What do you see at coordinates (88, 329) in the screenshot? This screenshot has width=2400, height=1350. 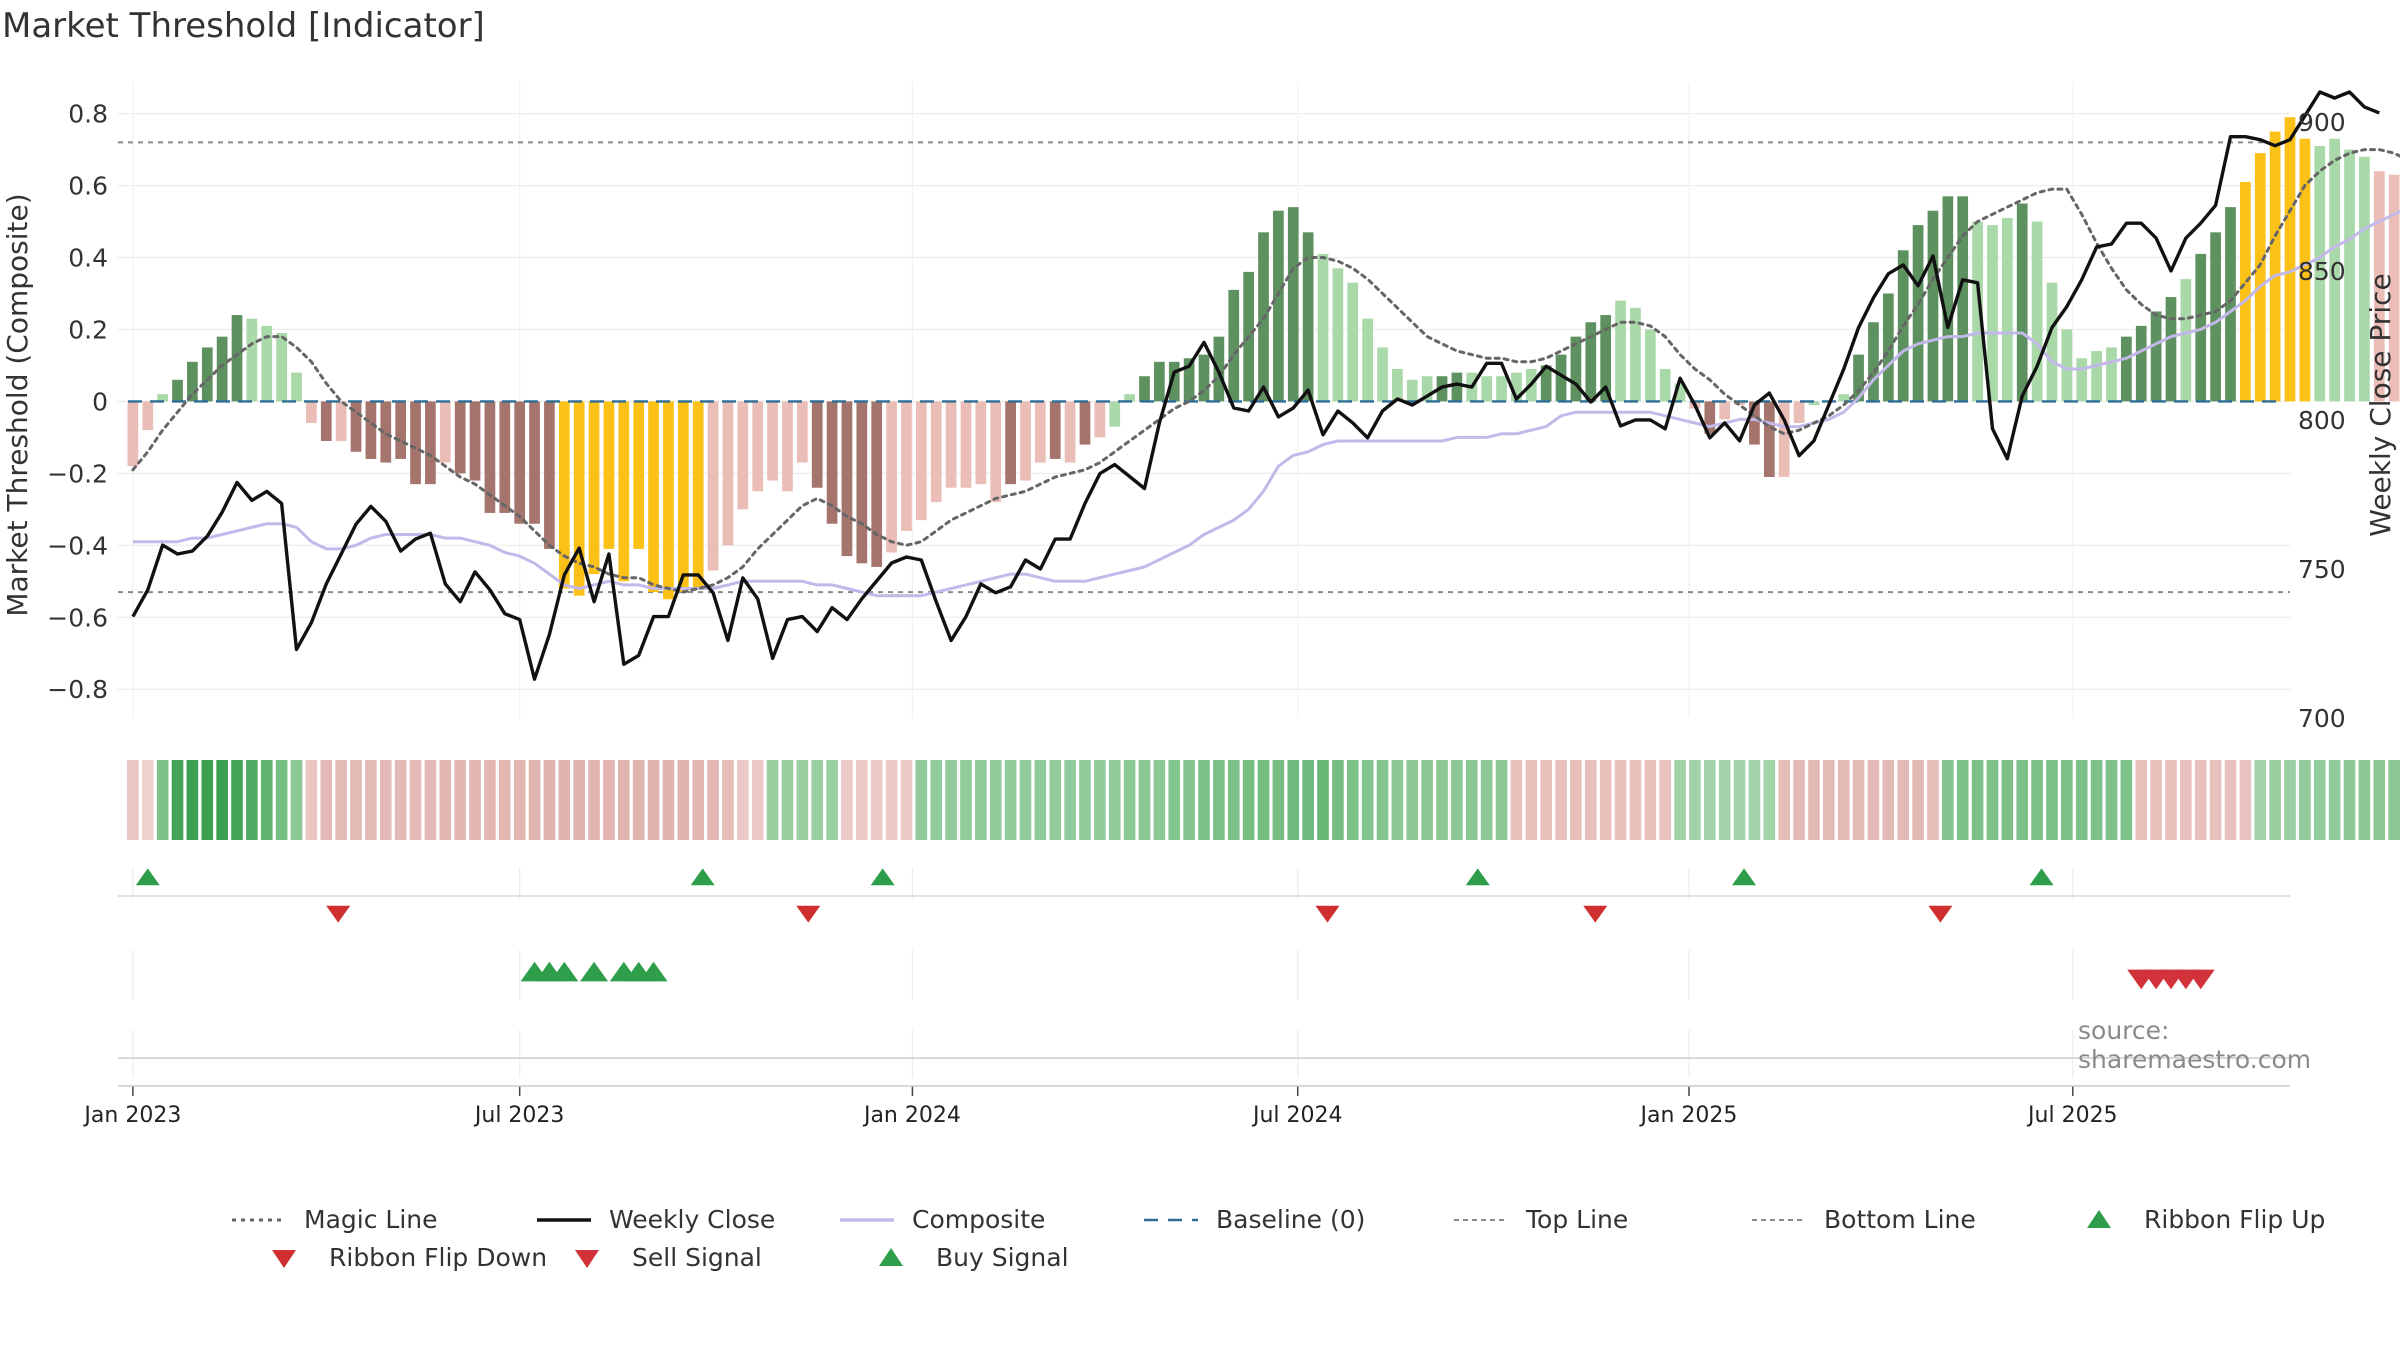 I see `y-left-tick-label: 0.2` at bounding box center [88, 329].